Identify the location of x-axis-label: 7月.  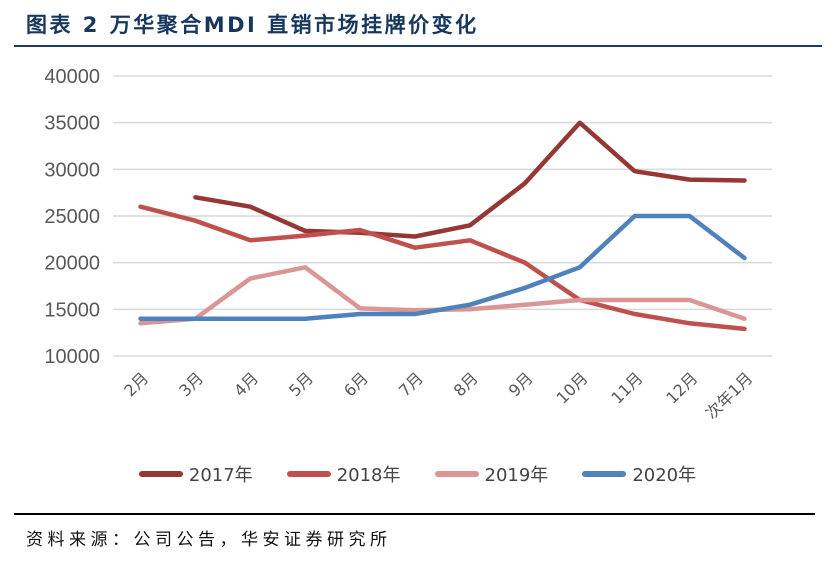
(411, 385).